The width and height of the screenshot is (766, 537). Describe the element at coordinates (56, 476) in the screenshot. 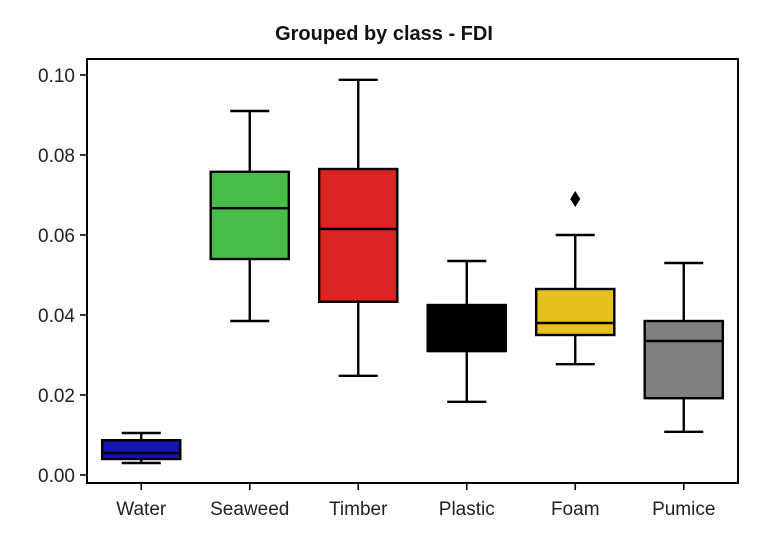

I see `y-tick-label: 0.00` at that location.